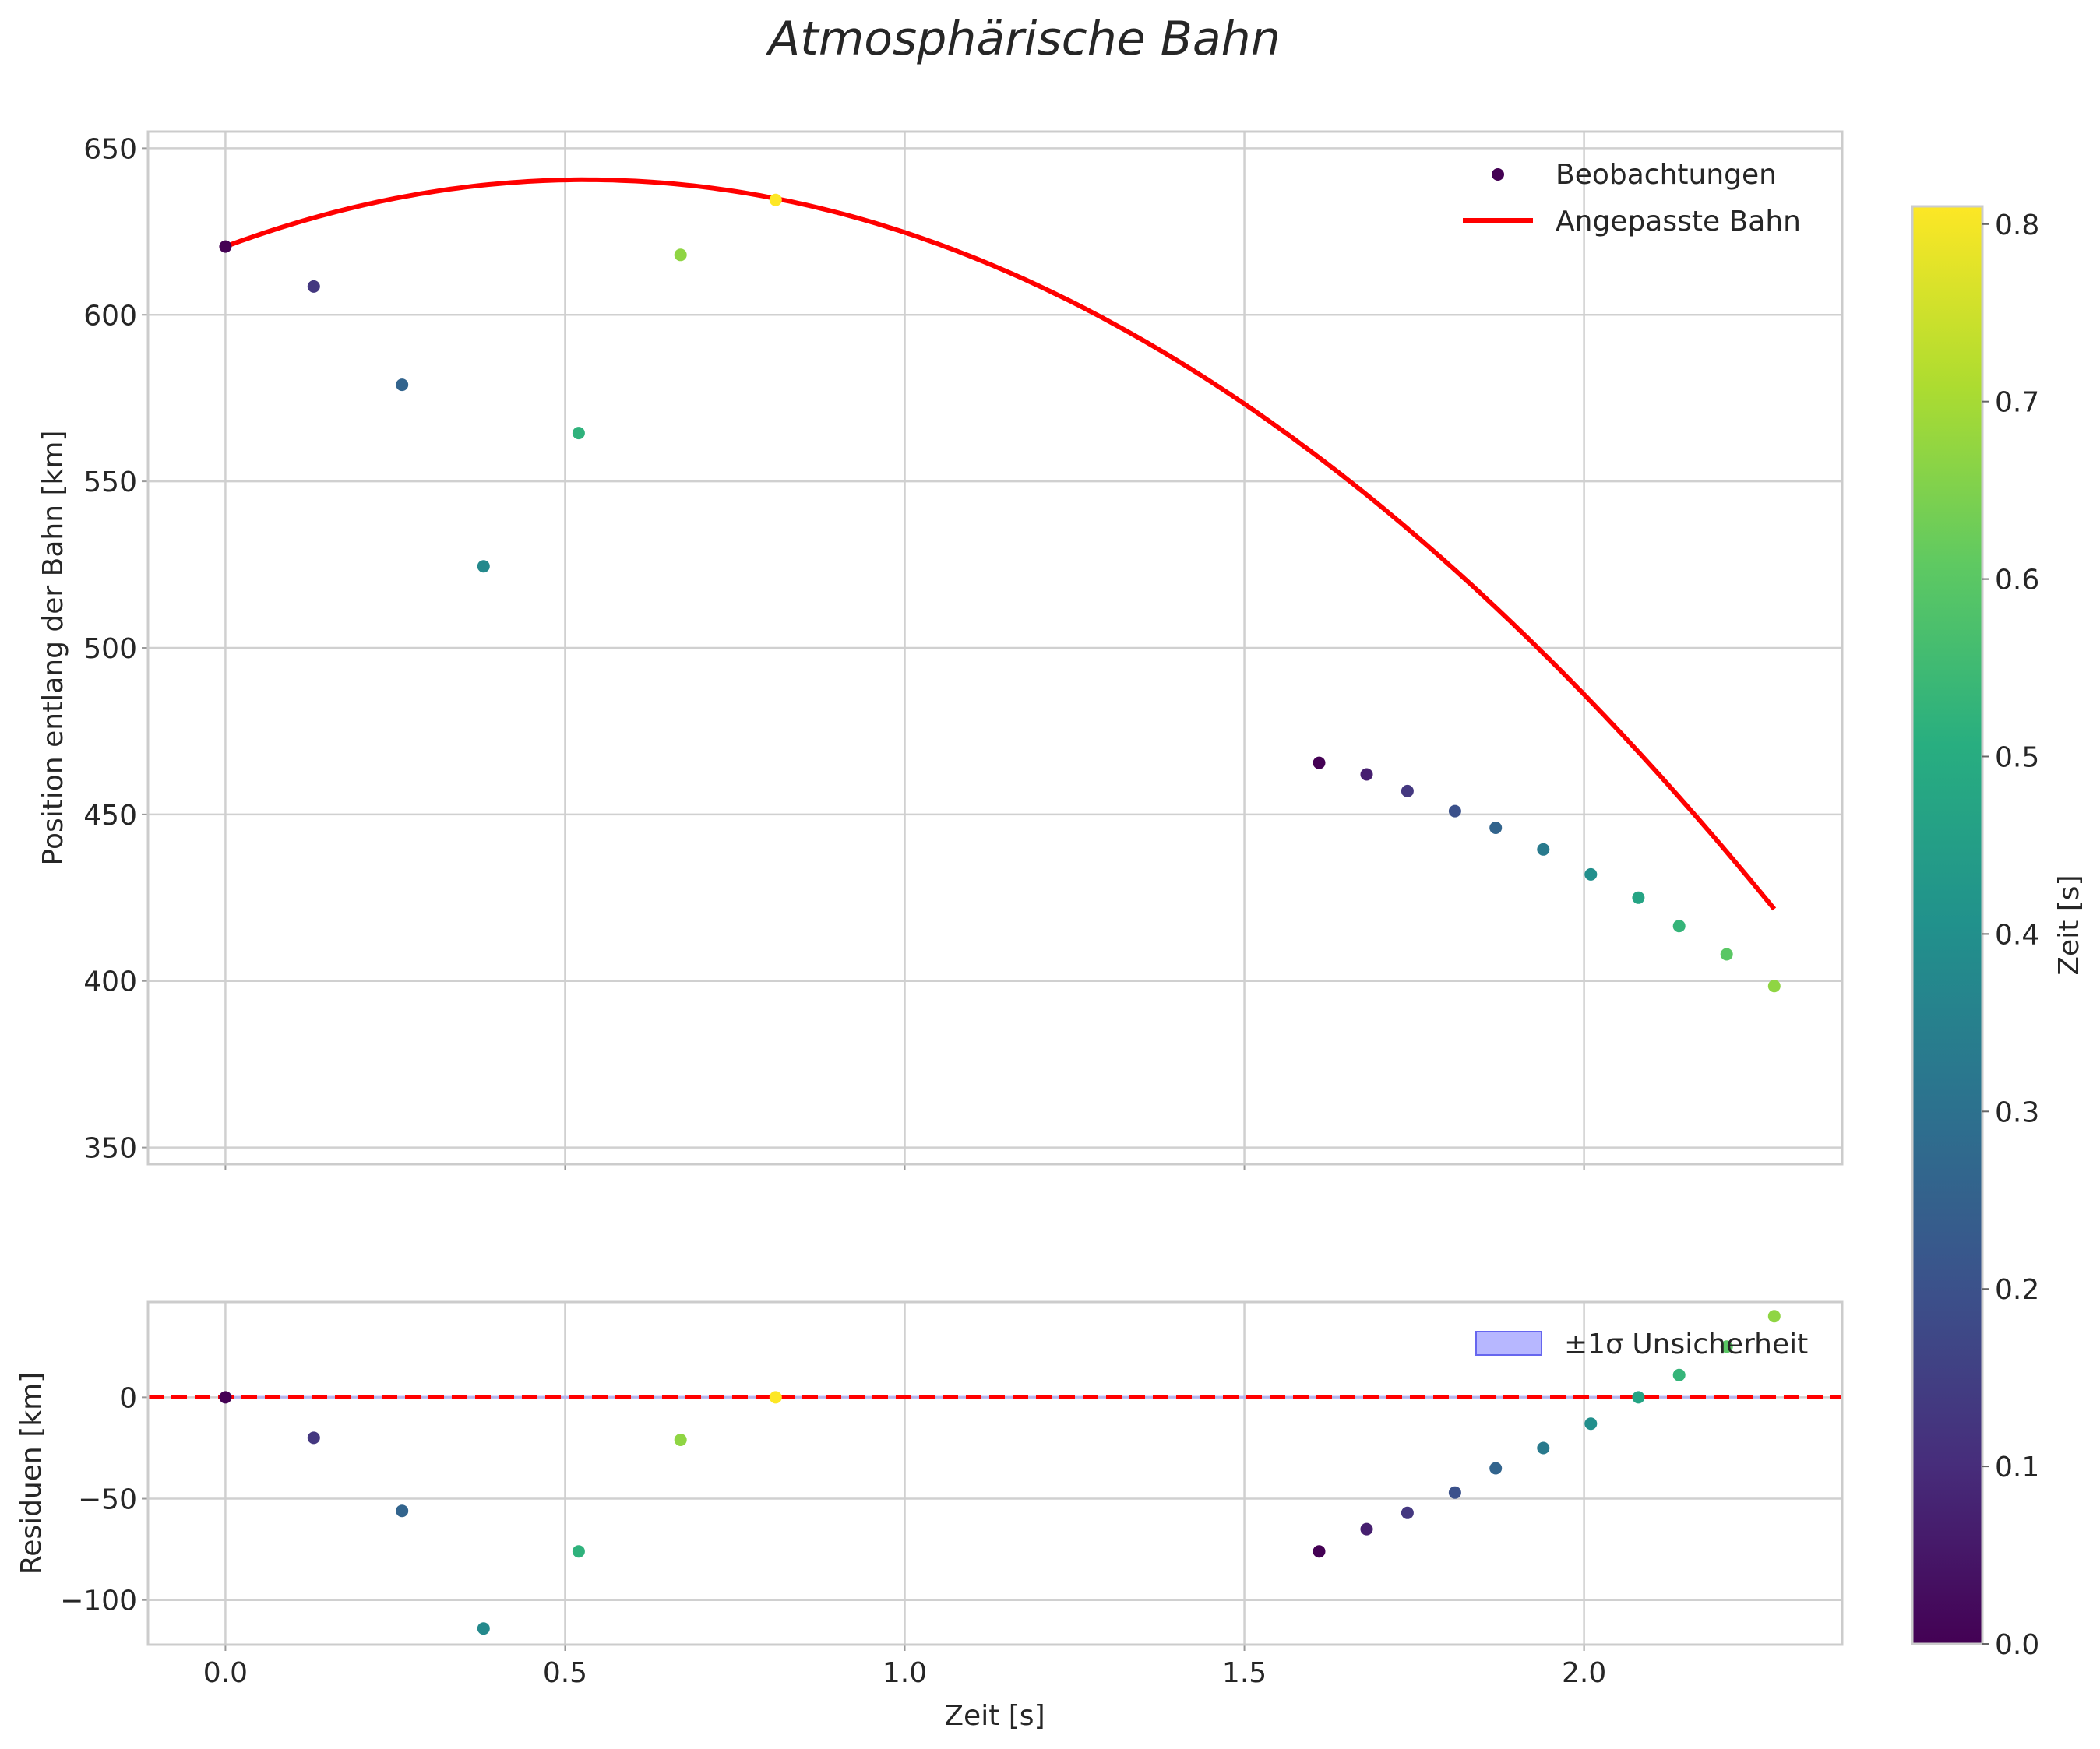 The height and width of the screenshot is (1749, 2100). Describe the element at coordinates (905, 1673) in the screenshot. I see `x-tick-label: 1.0` at that location.